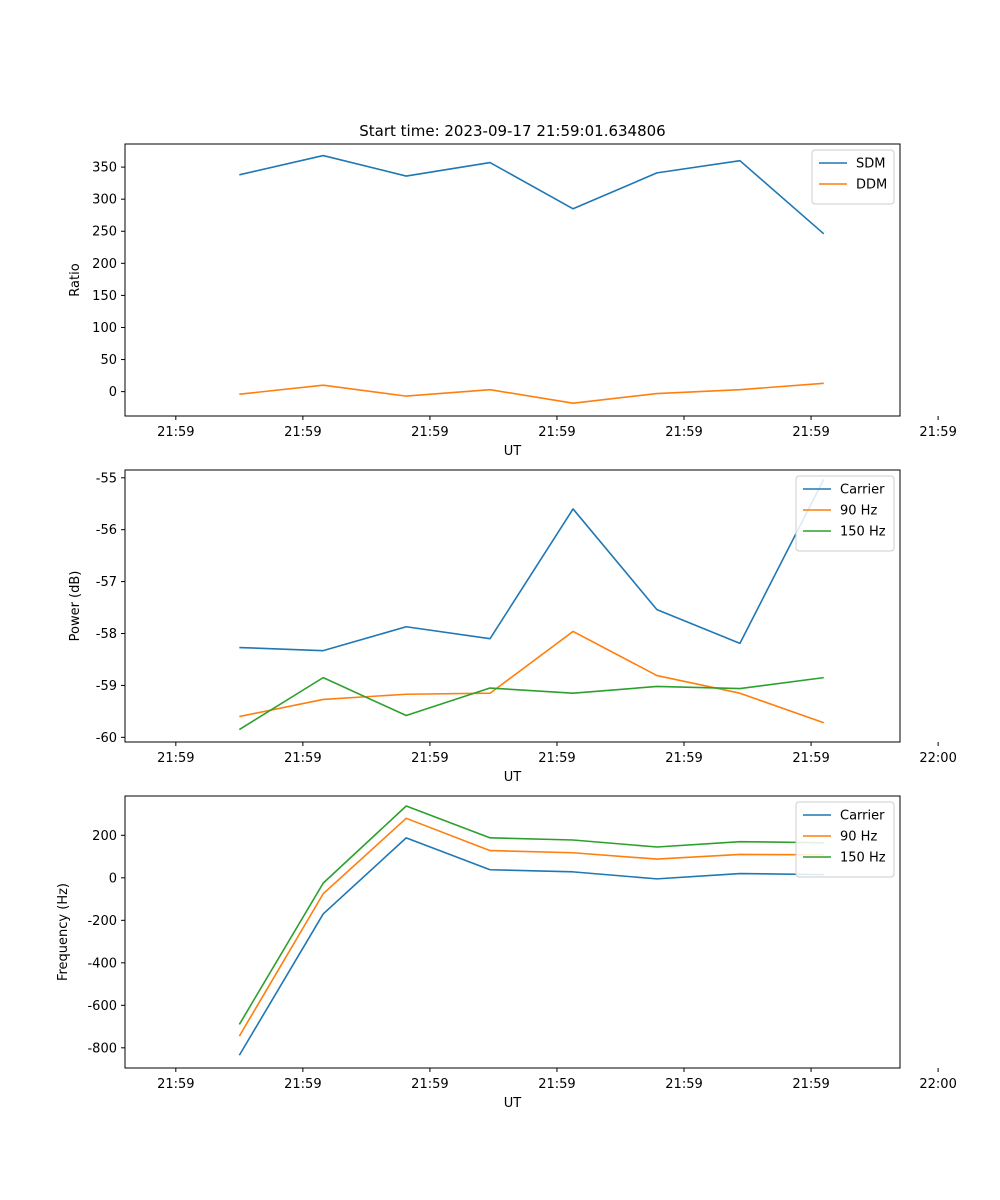  Describe the element at coordinates (104, 168) in the screenshot. I see `y-tick-label: 350` at that location.